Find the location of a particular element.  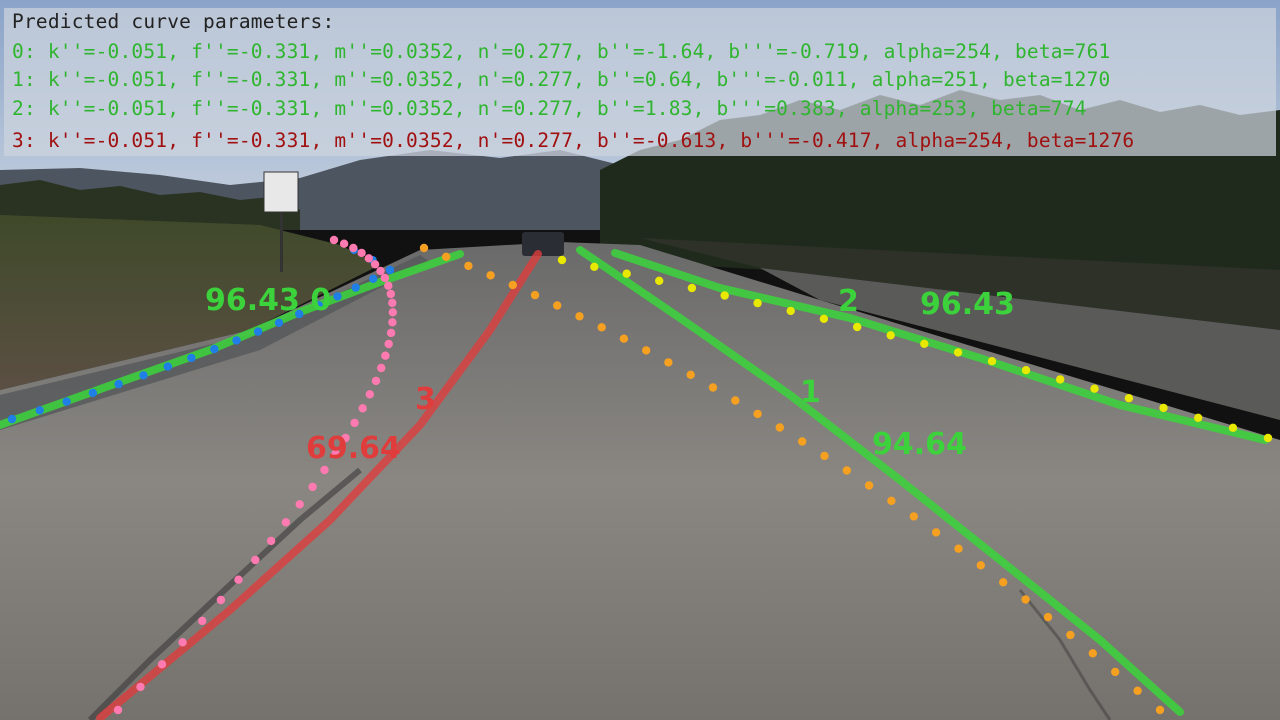

lane-3-id-label: 3 is located at coordinates (425, 399).